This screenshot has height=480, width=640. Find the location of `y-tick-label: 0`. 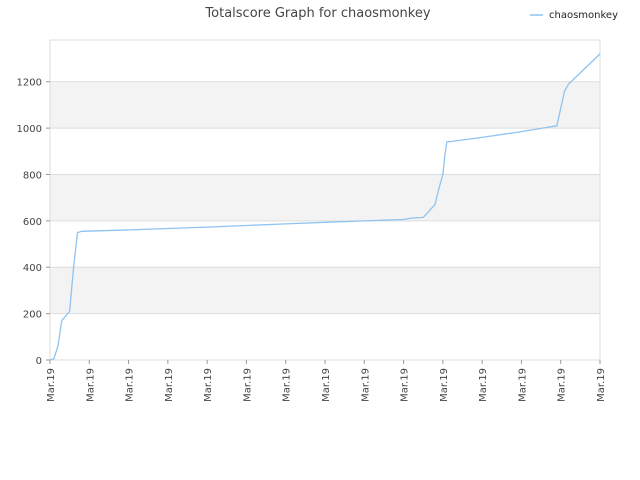

y-tick-label: 0 is located at coordinates (39, 361).